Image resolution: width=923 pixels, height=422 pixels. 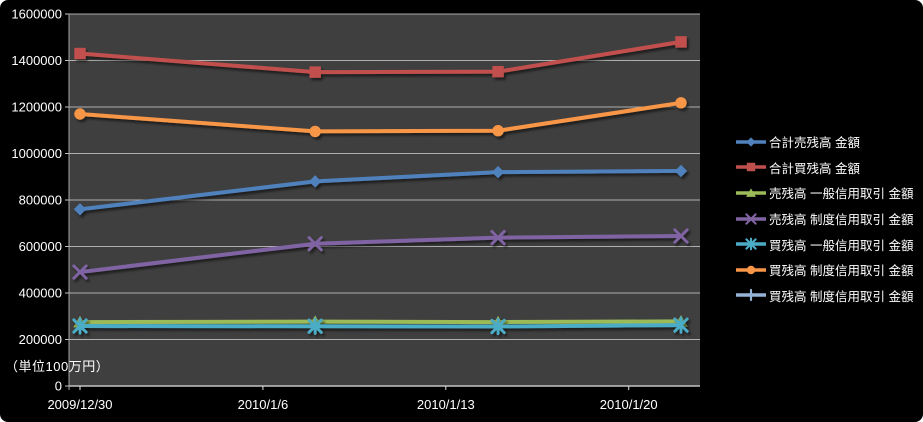 What do you see at coordinates (751, 244) in the screenshot?
I see `legend-marker-star-icon` at bounding box center [751, 244].